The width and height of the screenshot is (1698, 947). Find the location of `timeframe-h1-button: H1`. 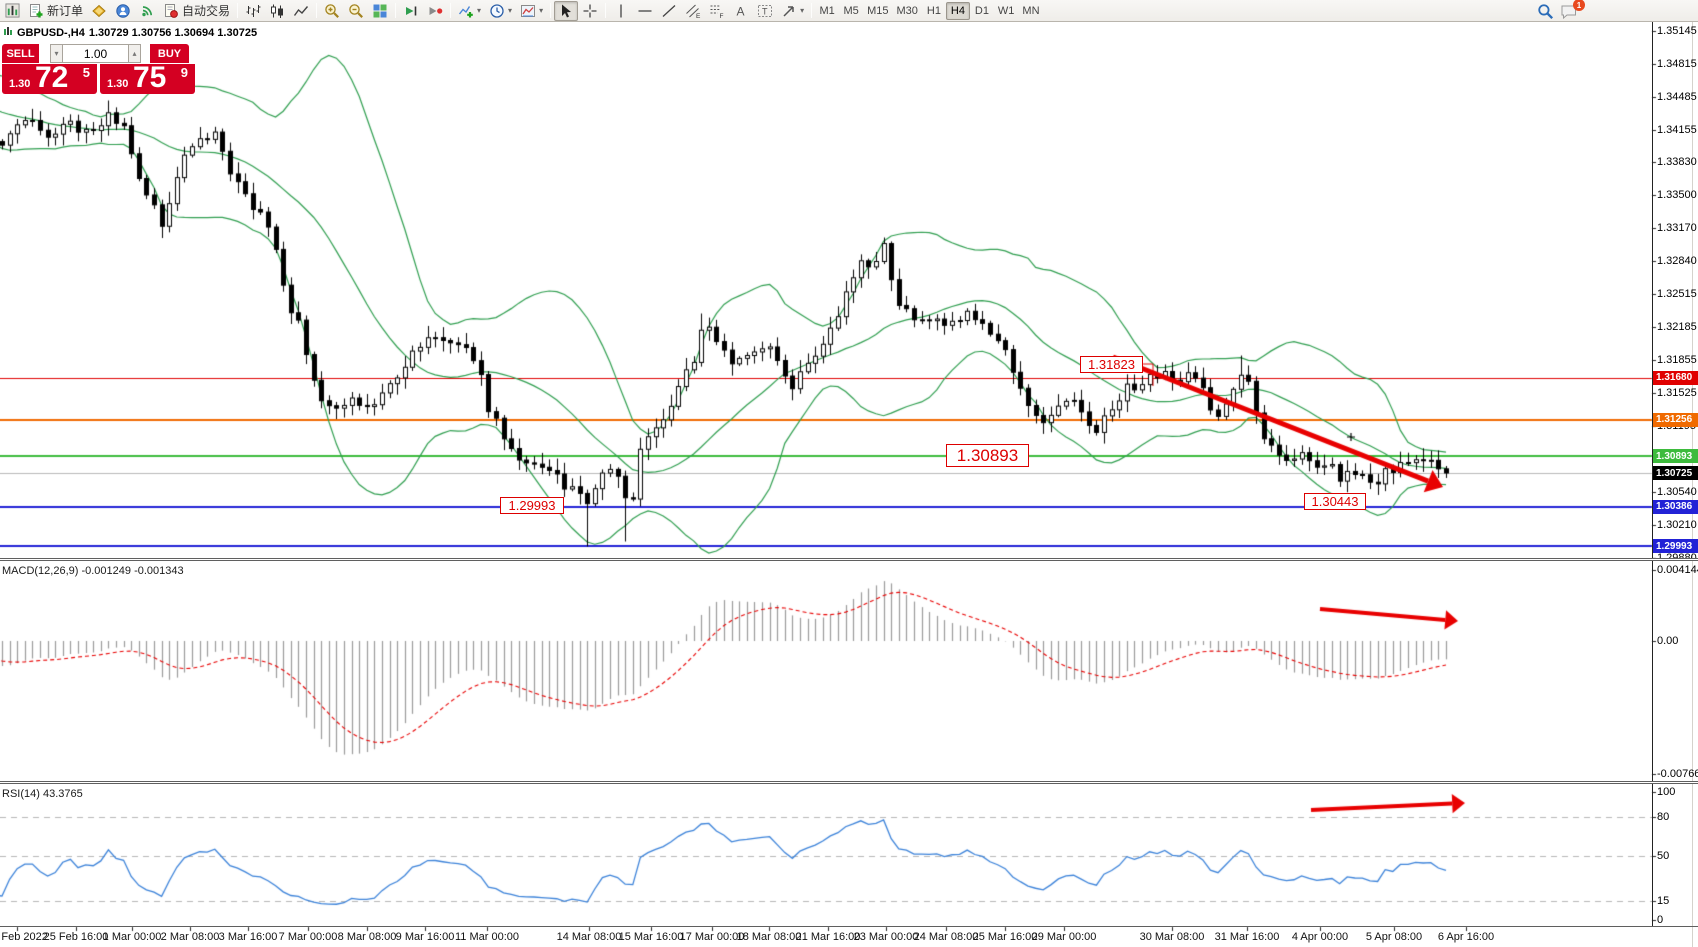

timeframe-h1-button: H1 is located at coordinates (933, 10).